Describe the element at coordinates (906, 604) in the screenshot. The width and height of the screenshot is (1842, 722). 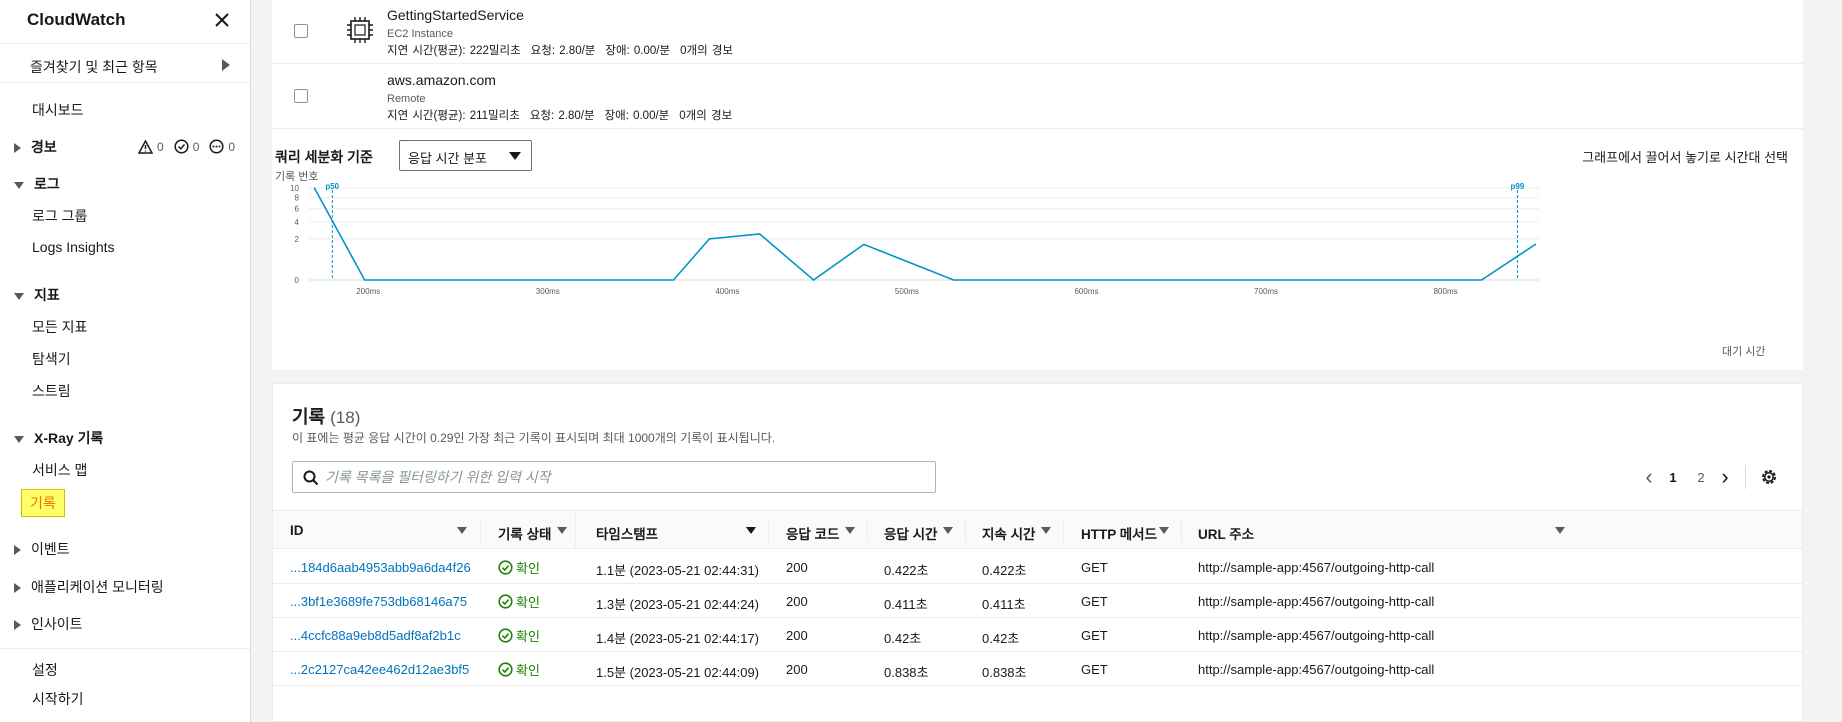
I see `trace-response-time: 0.411초` at that location.